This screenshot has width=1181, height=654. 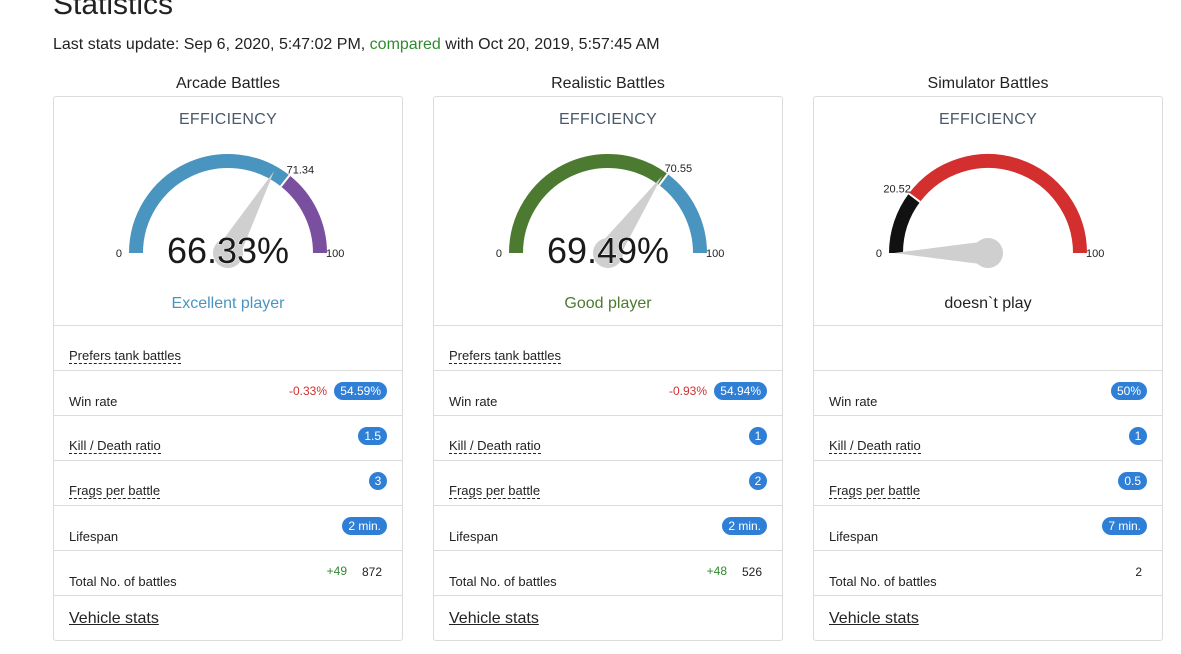 What do you see at coordinates (988, 528) in the screenshot?
I see `lifespan-row: Lifespan 7 min.` at bounding box center [988, 528].